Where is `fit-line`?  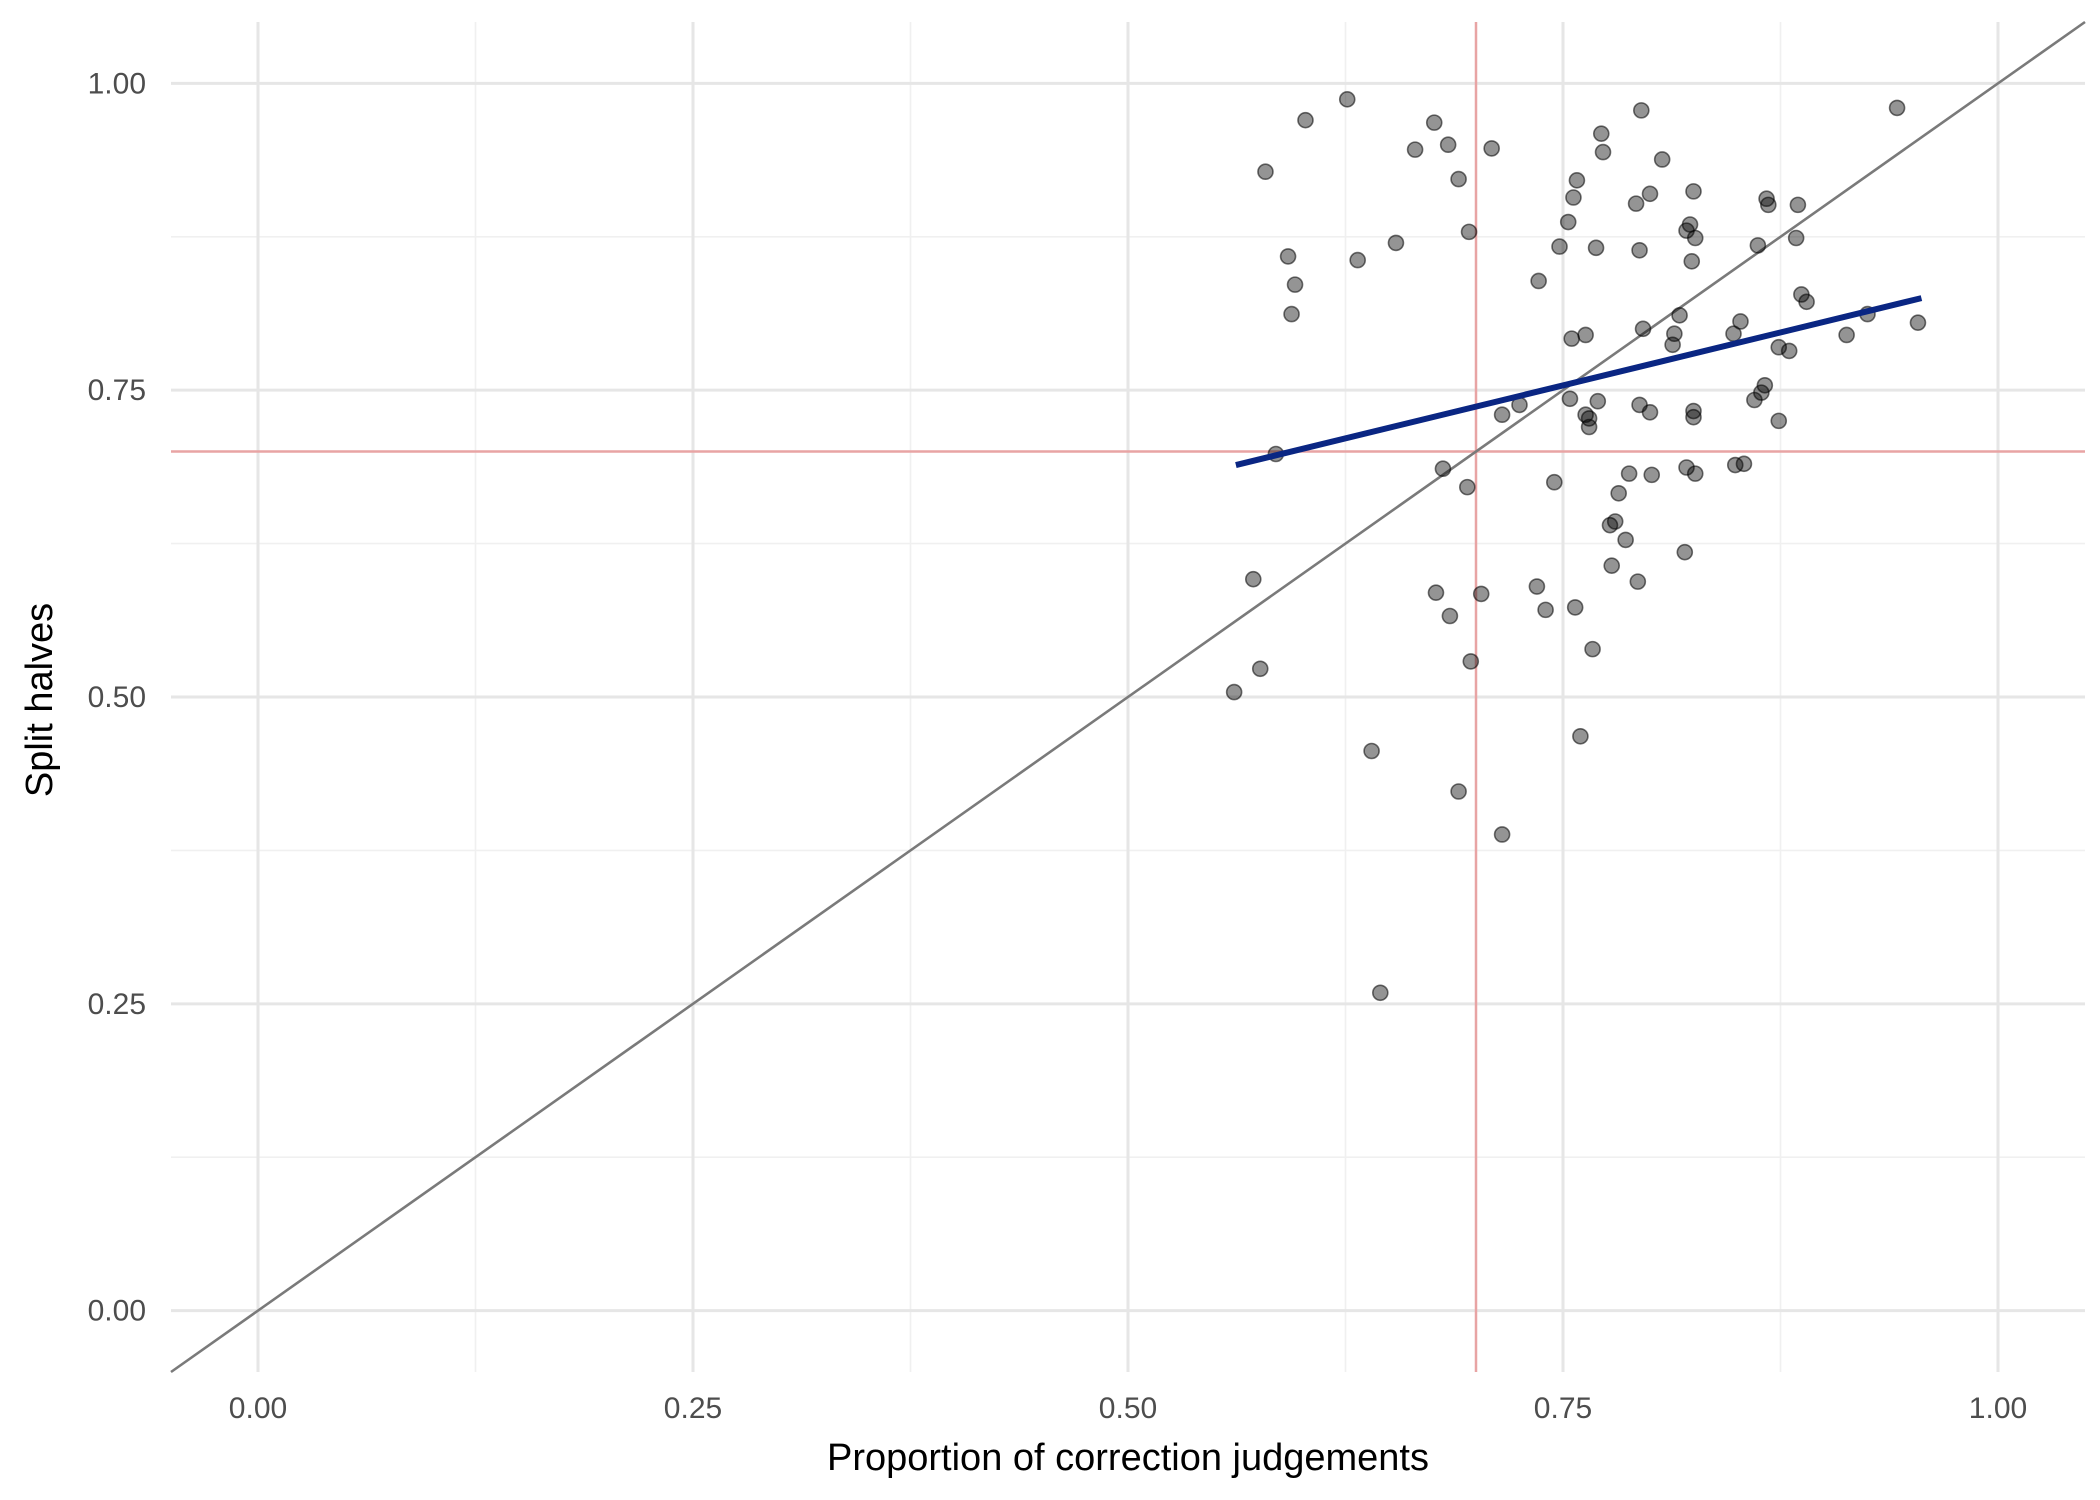
fit-line is located at coordinates (1579, 381).